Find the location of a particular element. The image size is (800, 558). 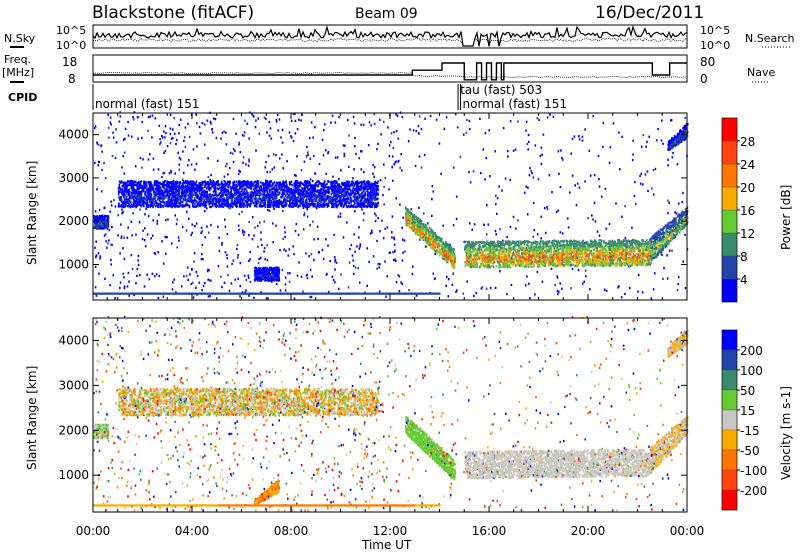

freq-panel: Freq. [MHz] 18 8 80 0 Nave is located at coordinates (388, 69).